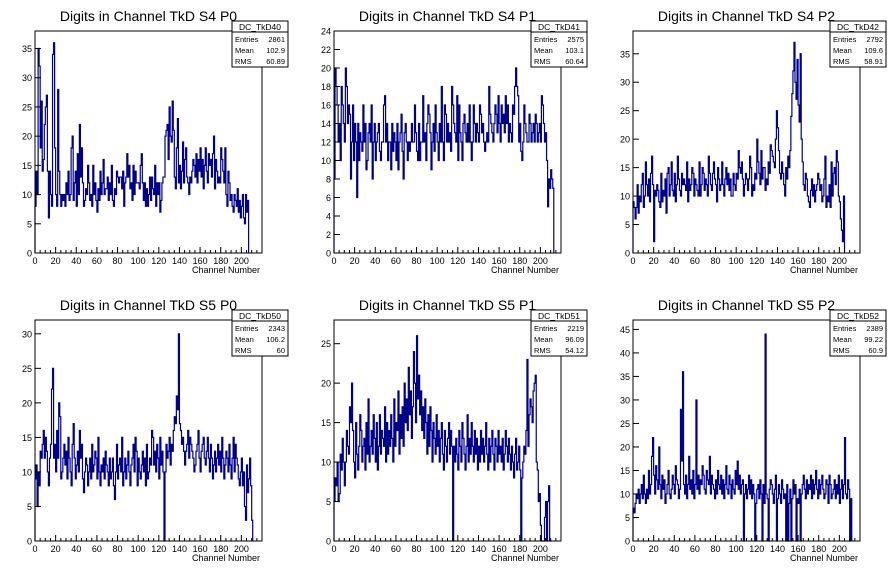 The height and width of the screenshot is (579, 896). Describe the element at coordinates (625, 330) in the screenshot. I see `y-tick-label: 45` at that location.